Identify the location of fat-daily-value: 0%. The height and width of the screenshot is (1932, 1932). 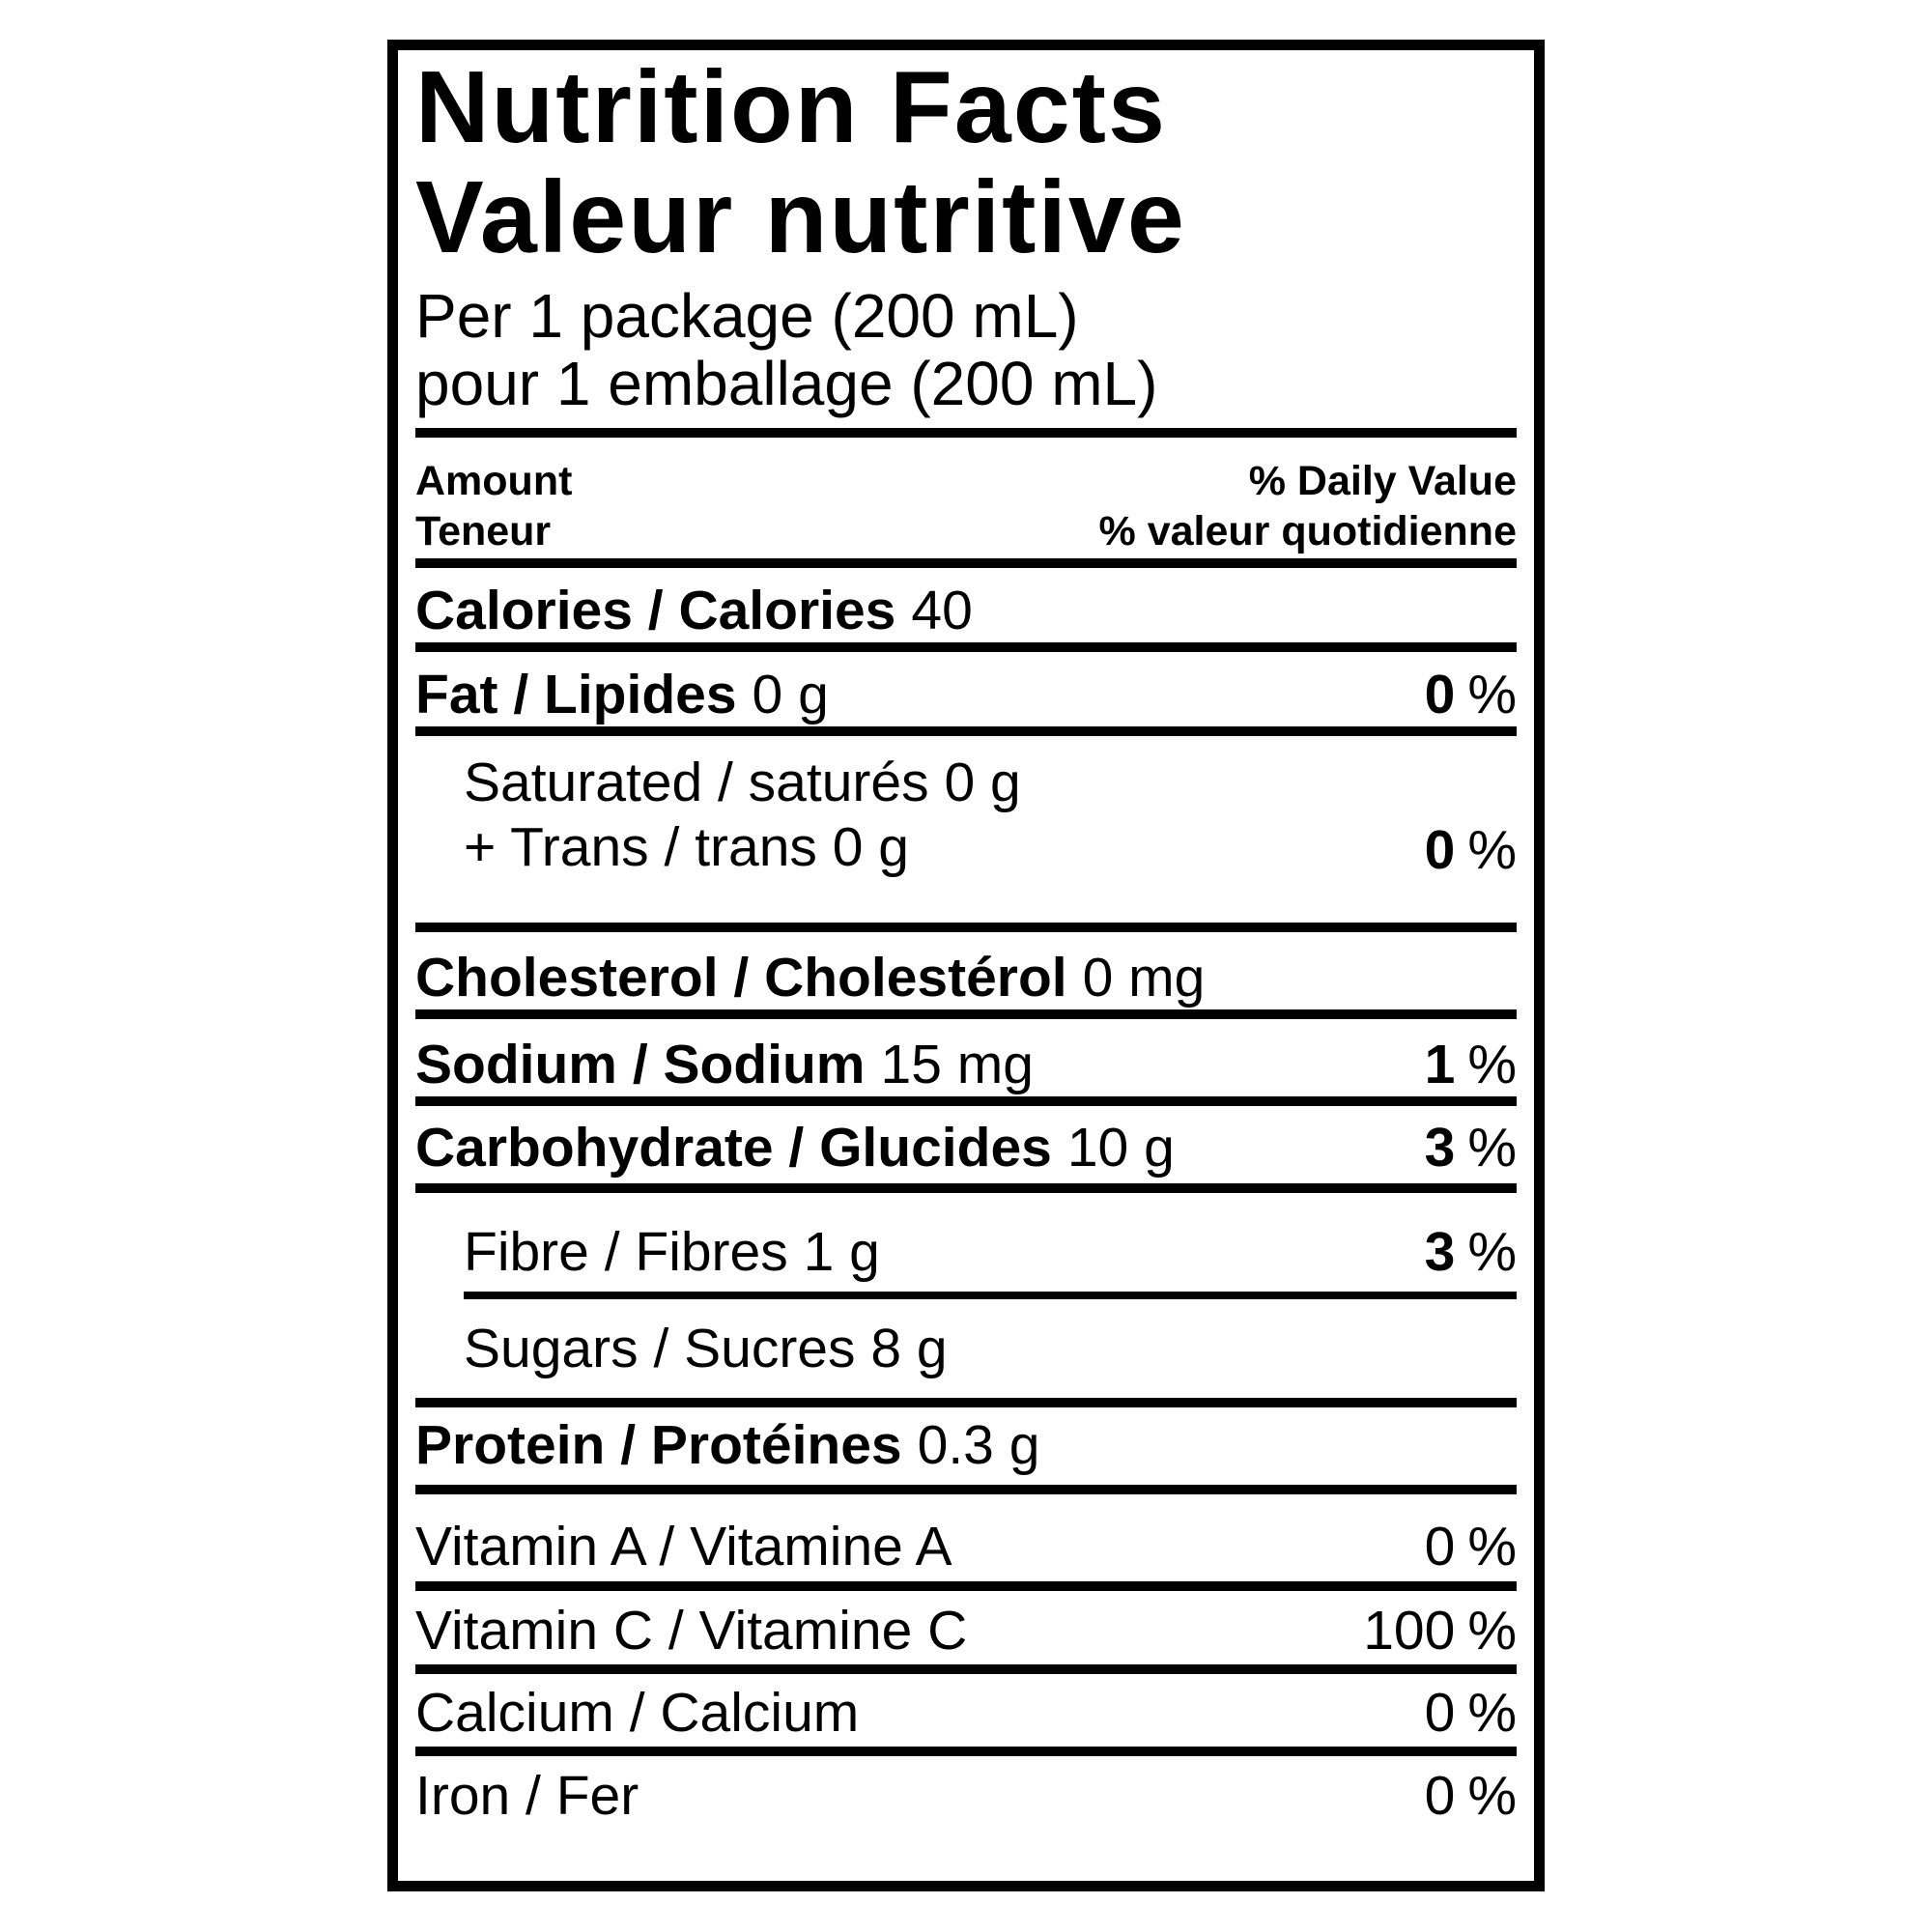
(1470, 694).